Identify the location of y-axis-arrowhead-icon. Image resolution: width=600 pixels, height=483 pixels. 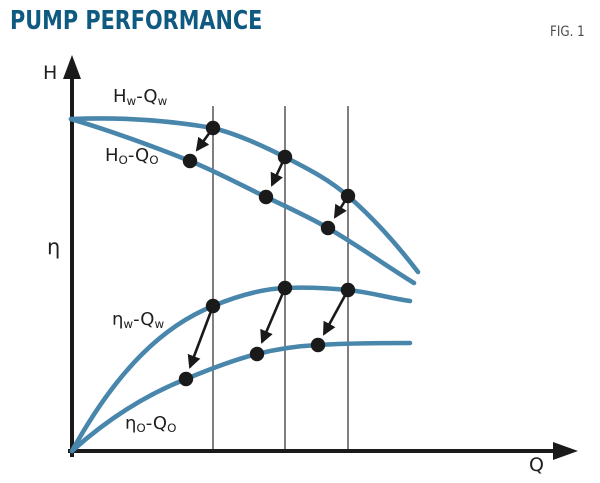
(72, 67).